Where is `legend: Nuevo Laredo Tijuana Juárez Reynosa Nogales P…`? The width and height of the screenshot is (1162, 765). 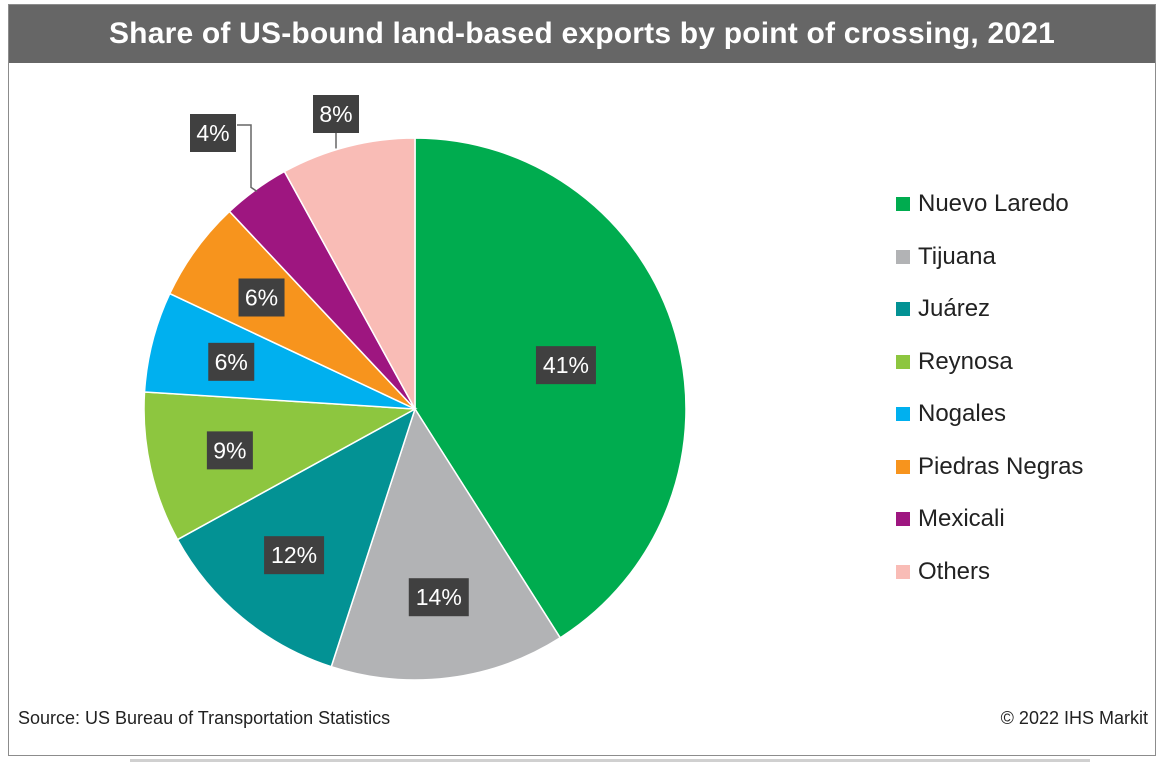
legend: Nuevo Laredo Tijuana Juárez Reynosa Nogales P… is located at coordinates (989, 388).